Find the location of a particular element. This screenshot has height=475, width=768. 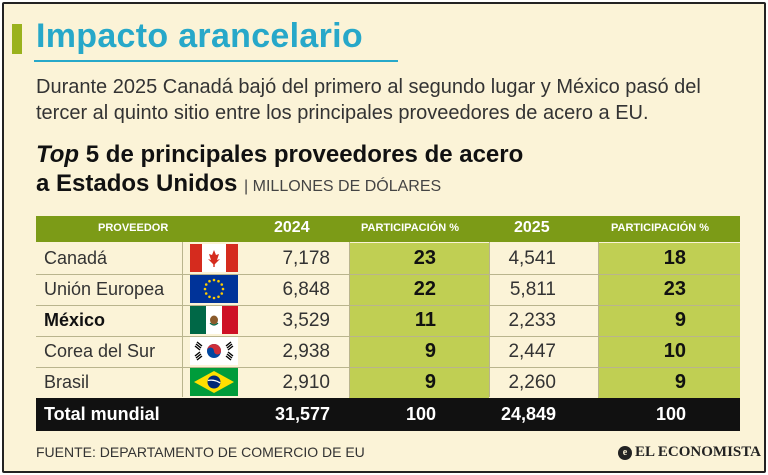

brand-name: EL ECONOMISTA is located at coordinates (698, 452).